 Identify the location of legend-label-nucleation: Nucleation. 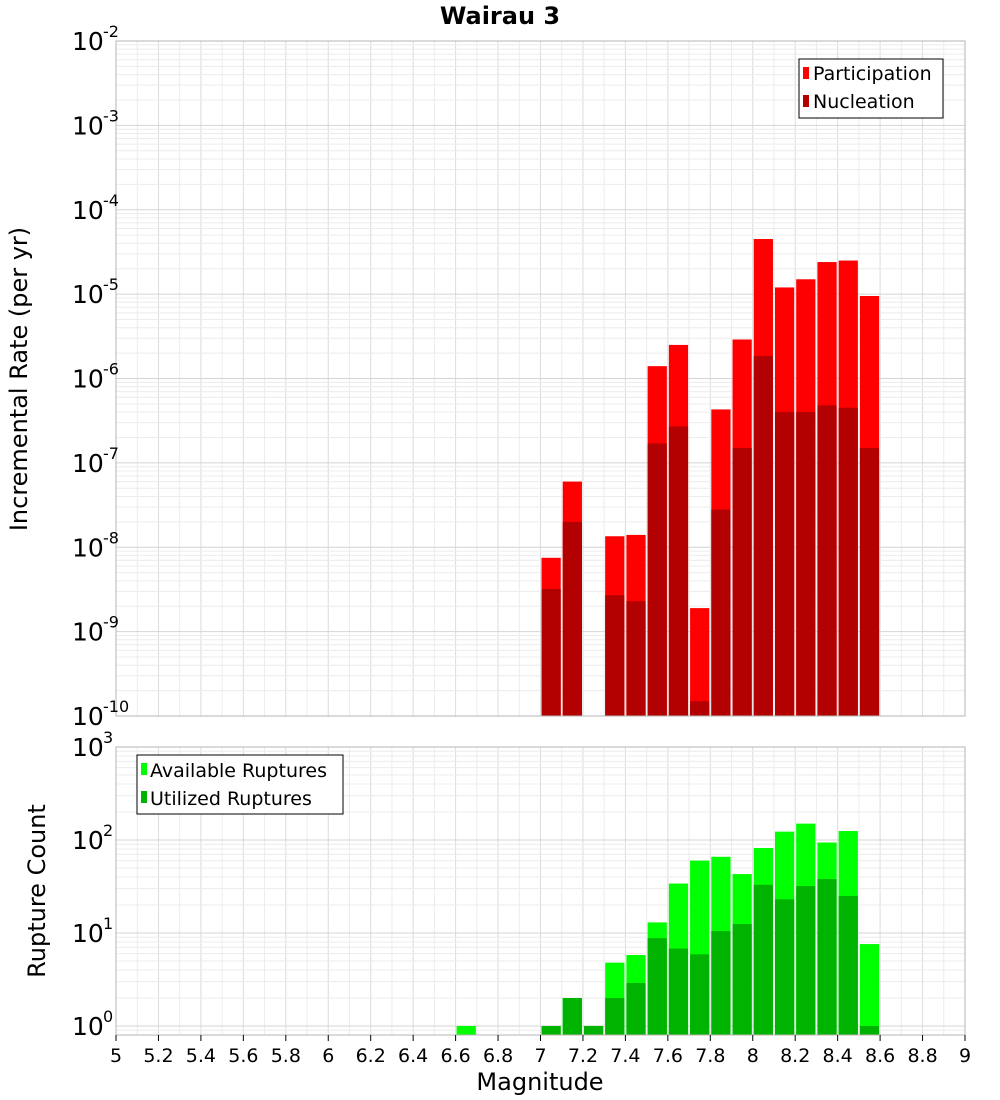
(864, 102).